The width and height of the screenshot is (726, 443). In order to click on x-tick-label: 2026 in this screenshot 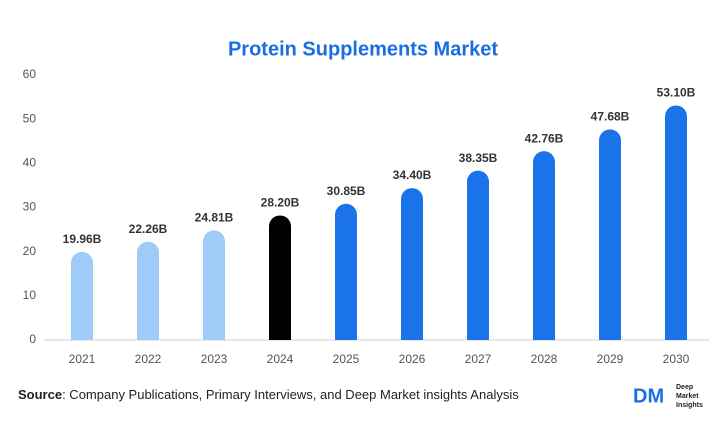, I will do `click(412, 359)`.